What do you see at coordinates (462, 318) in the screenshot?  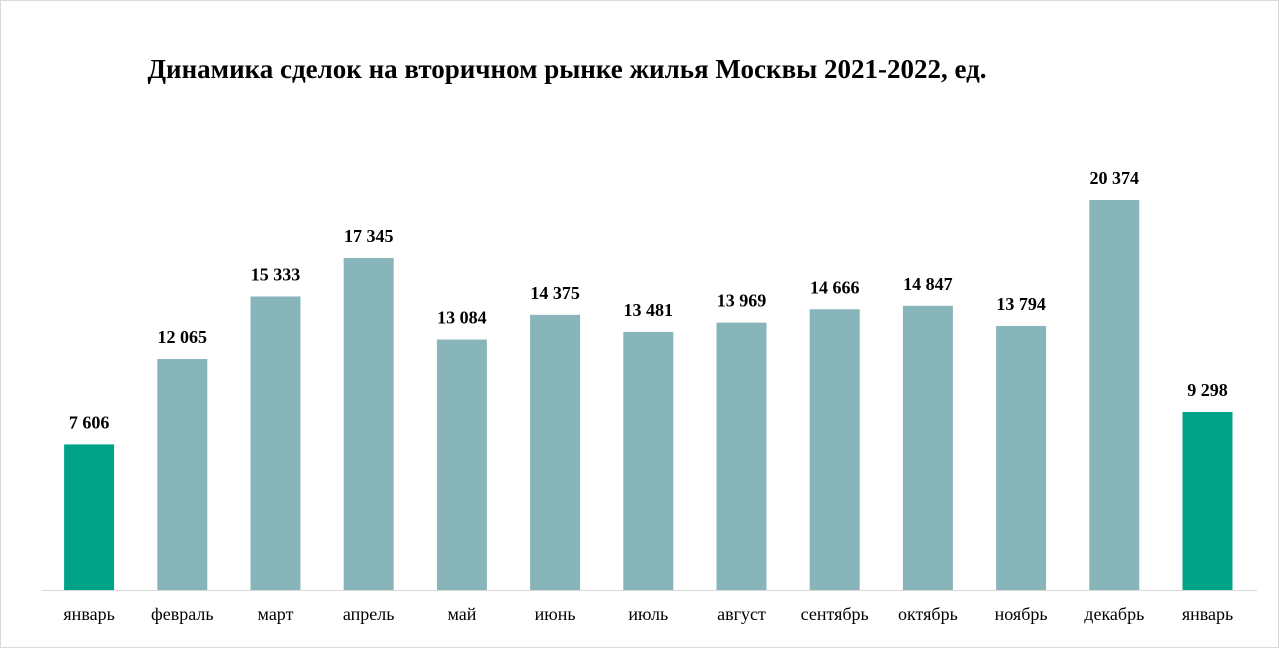 I see `value-label: 13 084` at bounding box center [462, 318].